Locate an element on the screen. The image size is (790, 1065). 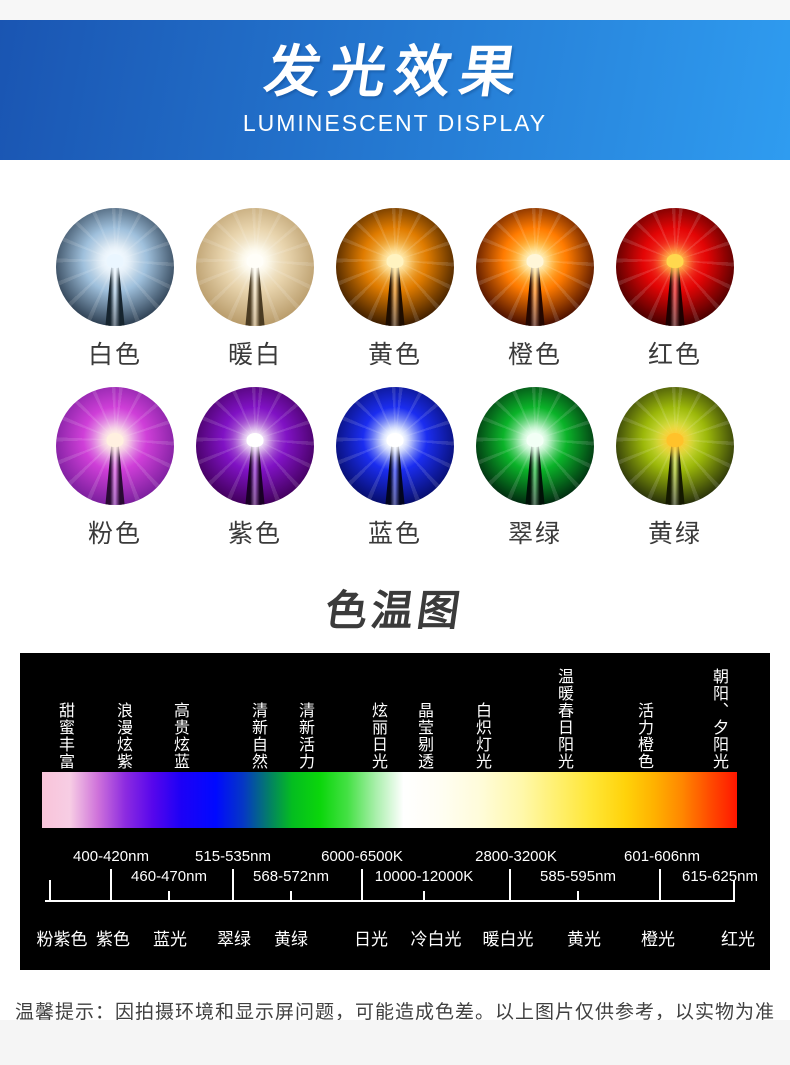
led-item: 红色 is located at coordinates (675, 289).